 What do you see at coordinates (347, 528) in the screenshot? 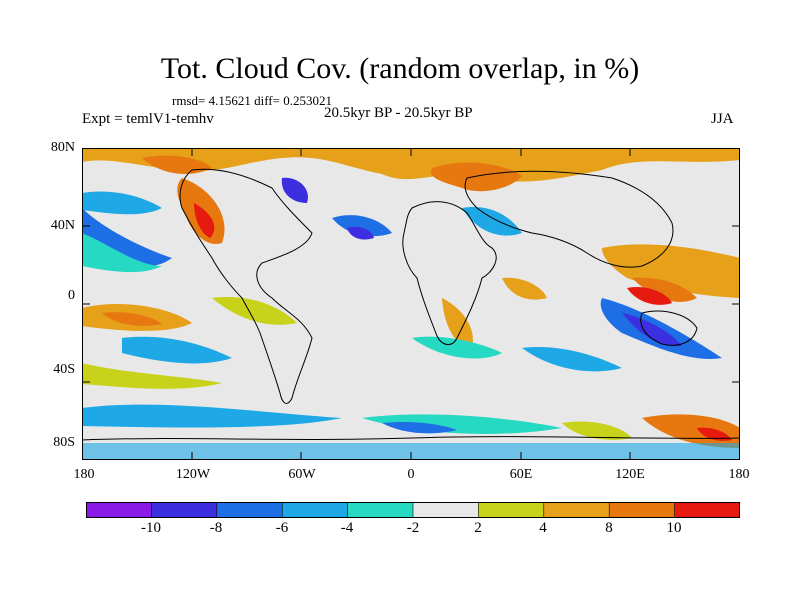
I see `colorbar-label-minus4: -4` at bounding box center [347, 528].